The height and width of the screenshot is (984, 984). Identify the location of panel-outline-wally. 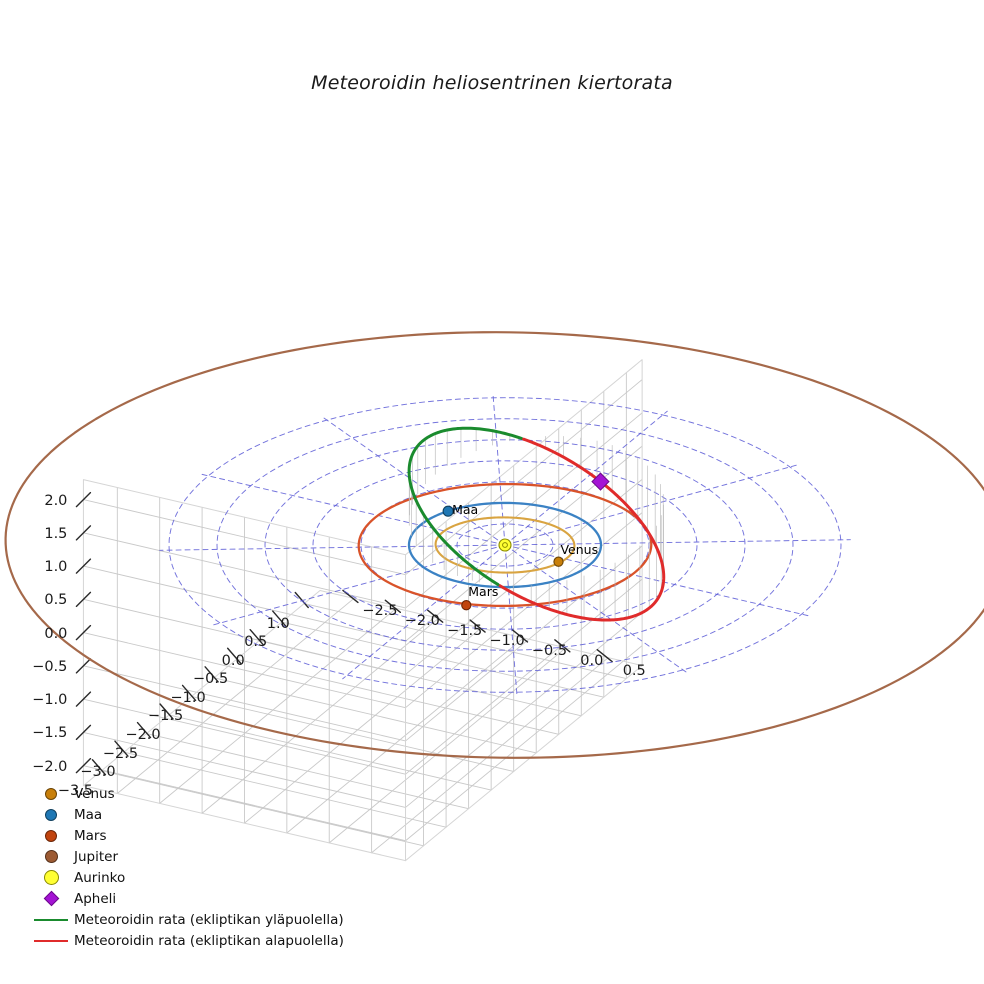
(524, 610).